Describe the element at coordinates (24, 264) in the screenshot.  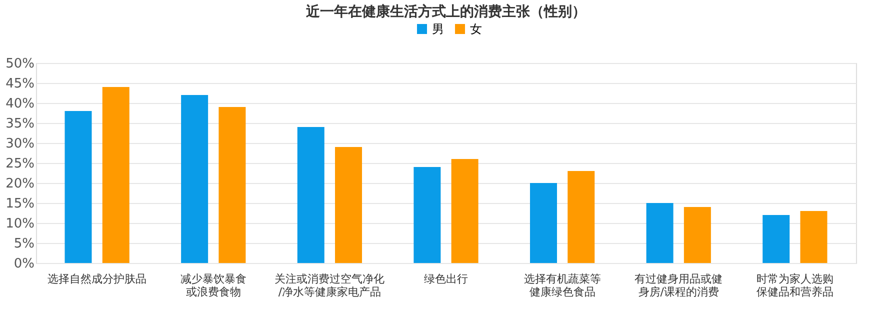
I see `y-tick-label: 0%` at that location.